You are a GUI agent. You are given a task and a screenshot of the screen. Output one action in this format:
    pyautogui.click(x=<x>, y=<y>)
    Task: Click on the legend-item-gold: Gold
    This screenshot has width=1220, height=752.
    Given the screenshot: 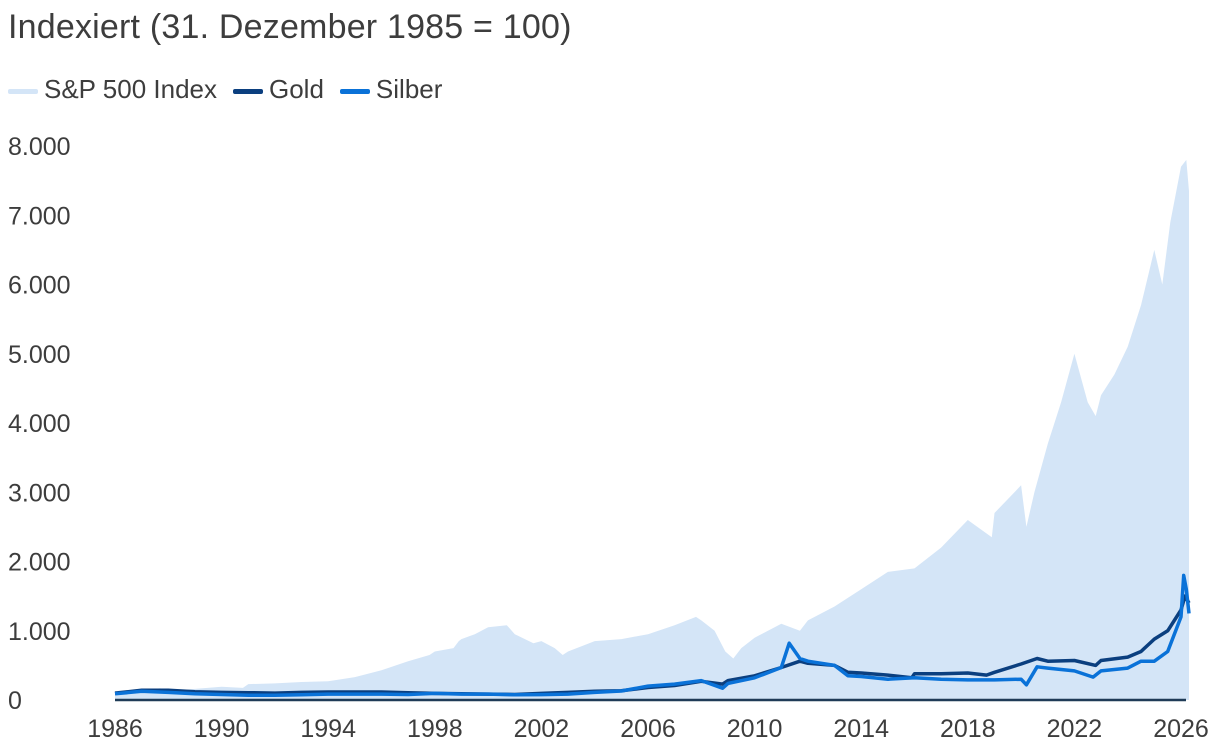 What is the action you would take?
    pyautogui.click(x=278, y=89)
    